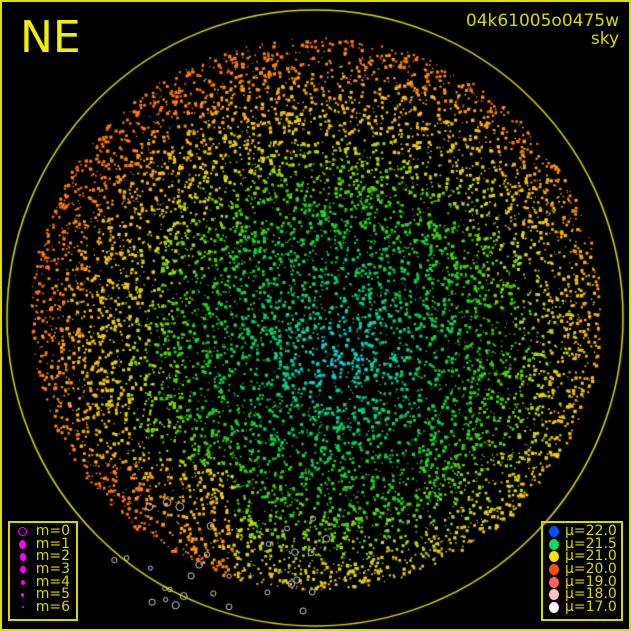 The width and height of the screenshot is (631, 631). I want to click on magnitude-legend-item: m=1, so click(43, 543).